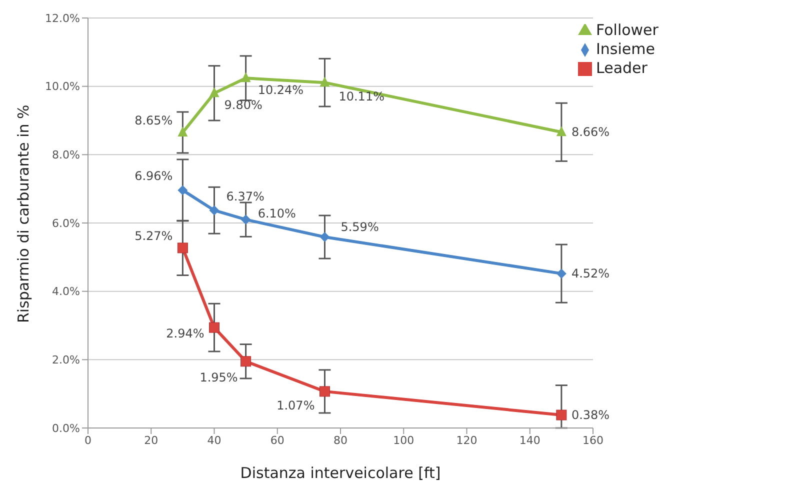 The height and width of the screenshot is (501, 787). I want to click on y-tick-label: 6.0%, so click(66, 223).